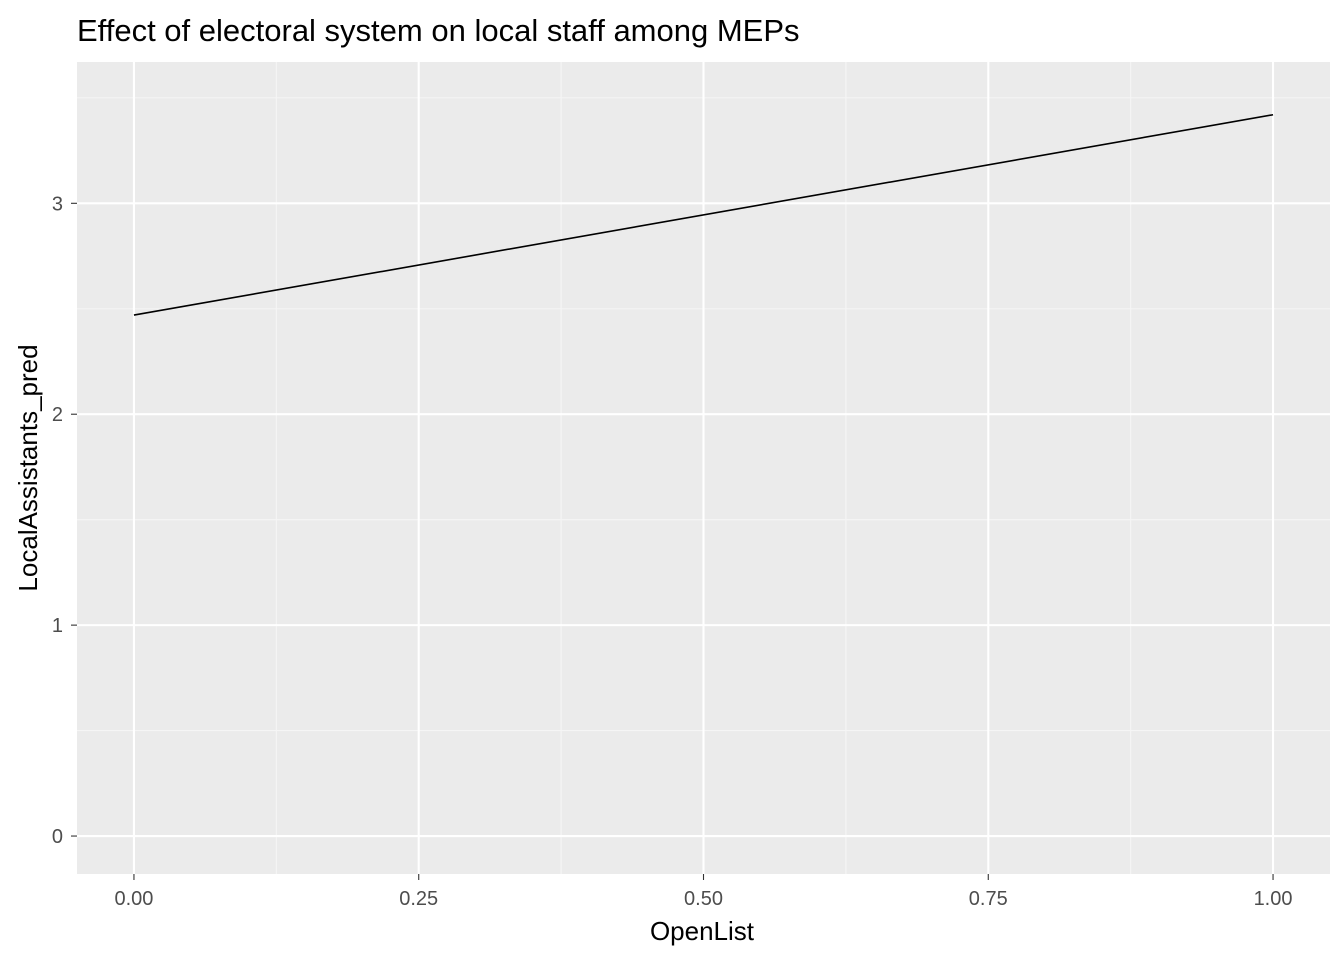 The image size is (1344, 960). I want to click on y-tick-label: 2, so click(57, 415).